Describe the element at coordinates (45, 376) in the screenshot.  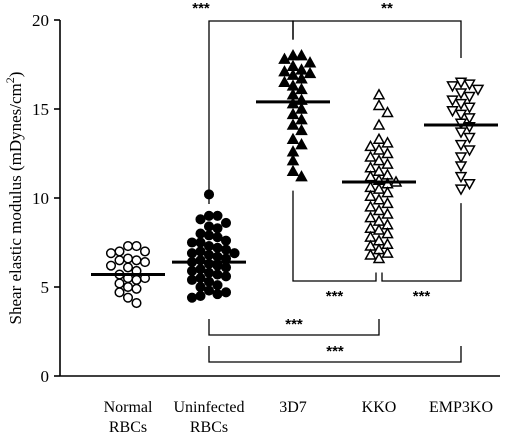
I see `y-tick-label: 0` at that location.